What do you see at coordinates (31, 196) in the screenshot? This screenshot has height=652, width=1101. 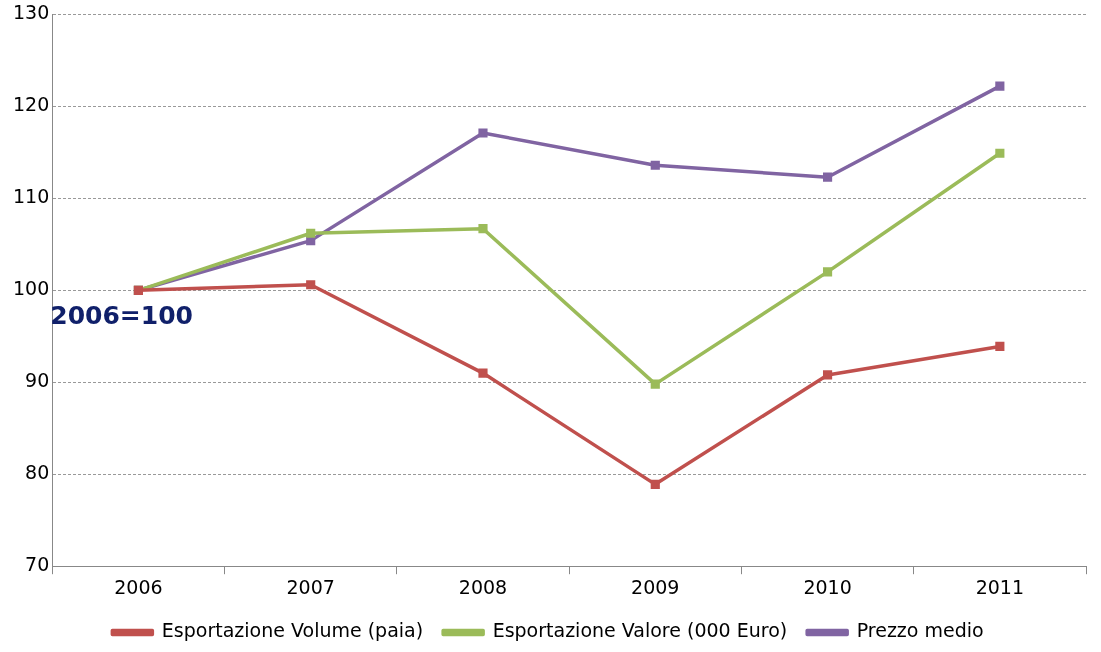 I see `y-tick-label: 110` at bounding box center [31, 196].